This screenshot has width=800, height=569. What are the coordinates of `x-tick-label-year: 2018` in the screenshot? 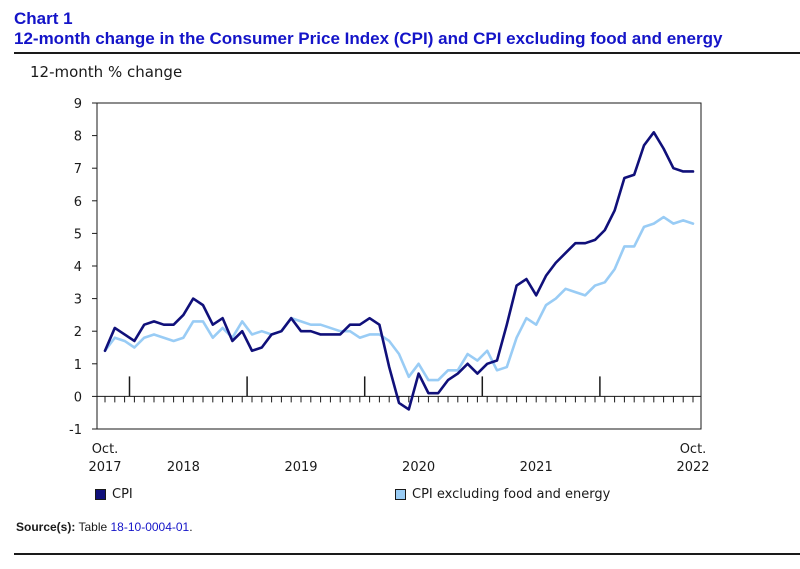 It's located at (183, 467).